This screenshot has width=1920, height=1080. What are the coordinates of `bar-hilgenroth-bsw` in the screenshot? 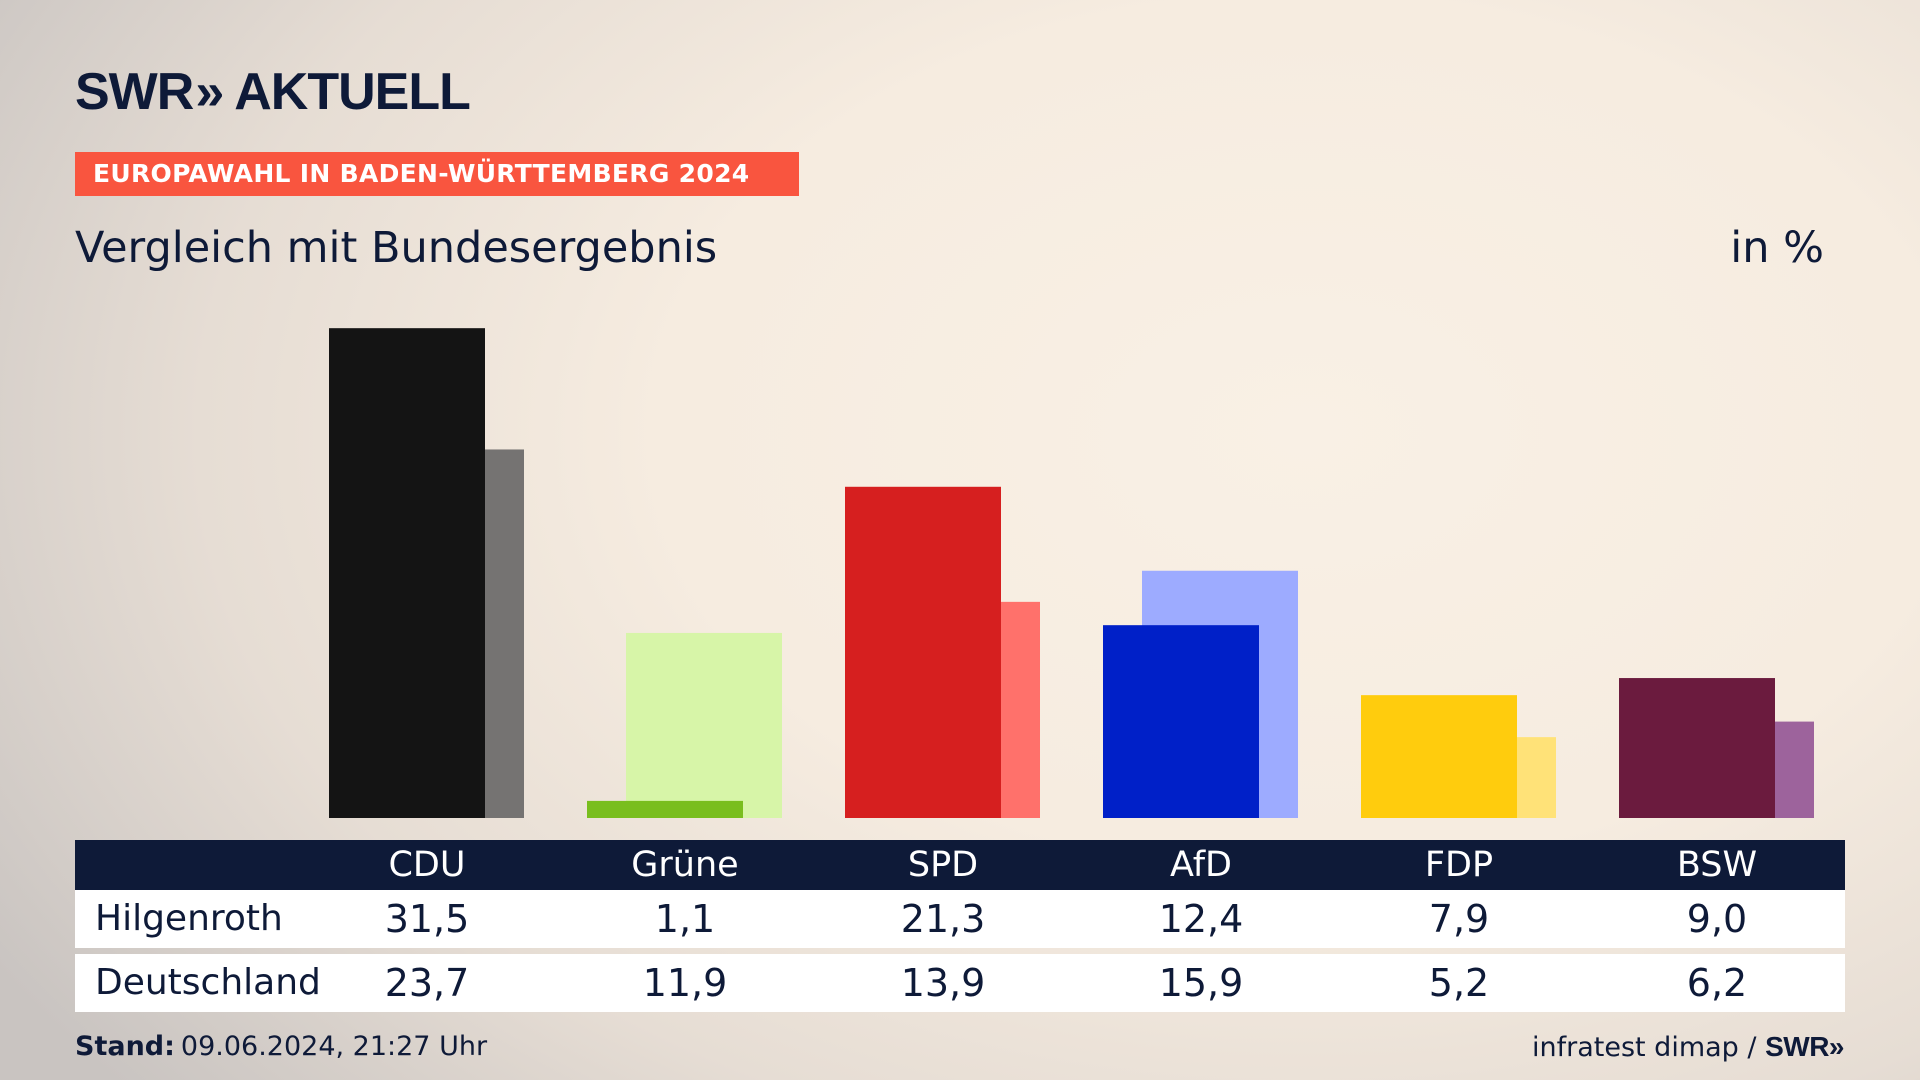 It's located at (1697, 748).